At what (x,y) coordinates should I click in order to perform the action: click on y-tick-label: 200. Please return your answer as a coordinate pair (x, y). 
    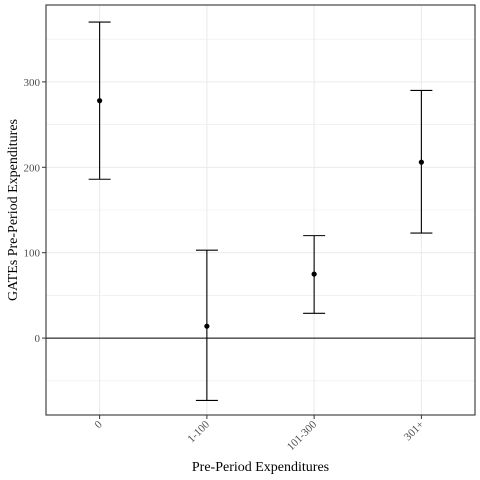
    Looking at the image, I should click on (32, 168).